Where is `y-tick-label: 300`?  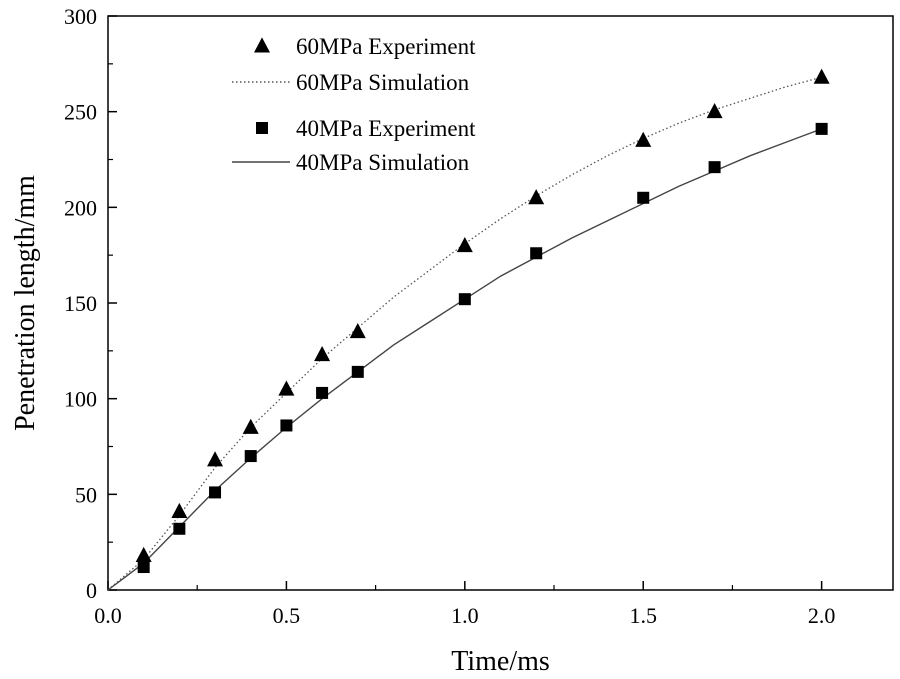 y-tick-label: 300 is located at coordinates (80, 16).